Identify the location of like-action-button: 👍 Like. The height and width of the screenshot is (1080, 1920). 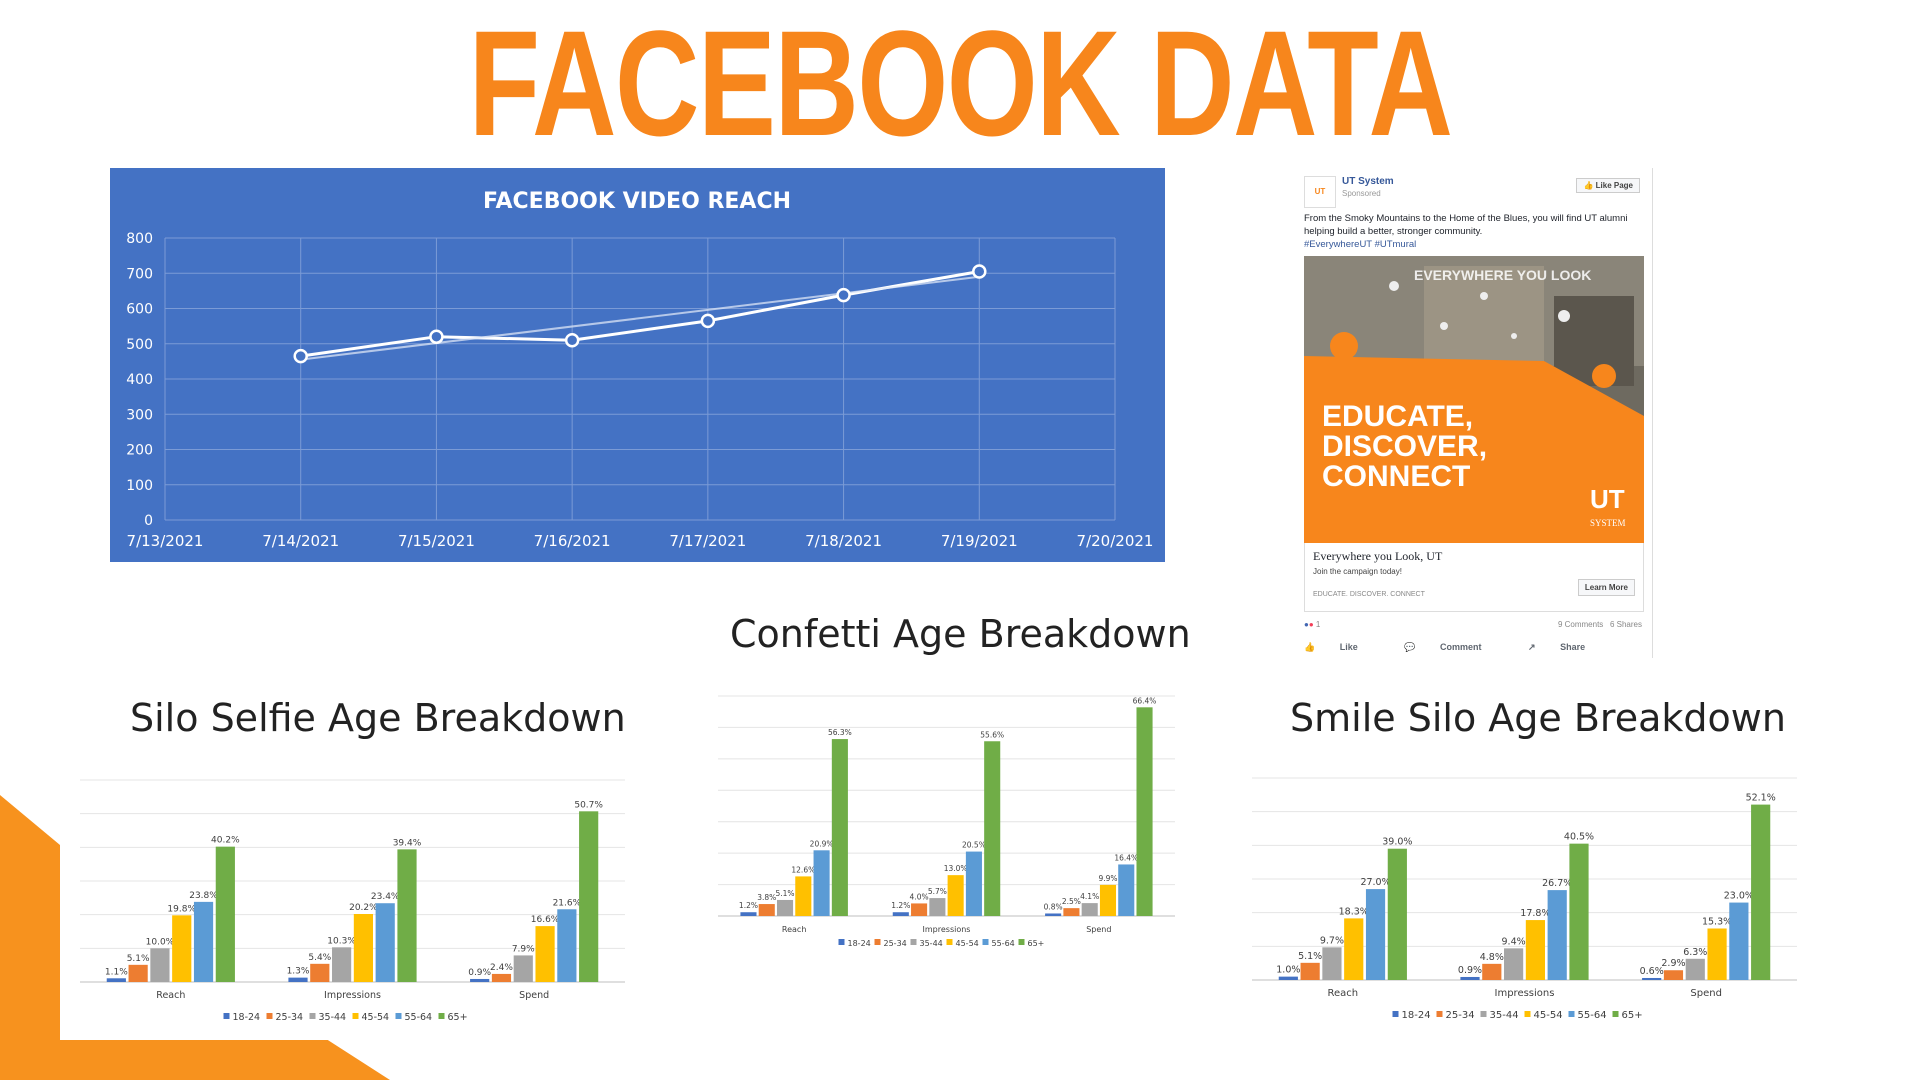
(1342, 647).